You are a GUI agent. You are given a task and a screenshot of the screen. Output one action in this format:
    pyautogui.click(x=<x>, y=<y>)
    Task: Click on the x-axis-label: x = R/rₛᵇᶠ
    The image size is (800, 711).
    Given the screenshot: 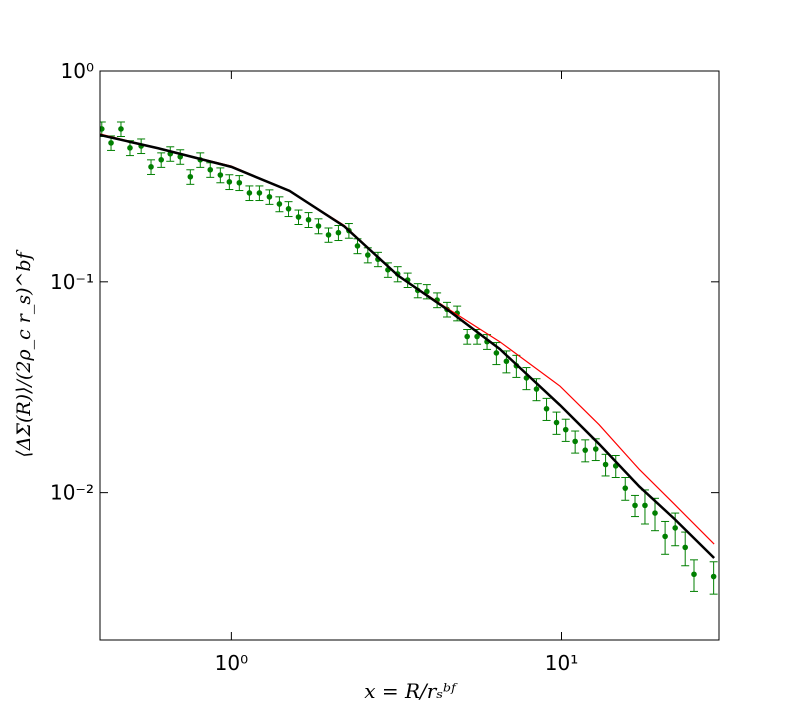 What is the action you would take?
    pyautogui.click(x=411, y=691)
    